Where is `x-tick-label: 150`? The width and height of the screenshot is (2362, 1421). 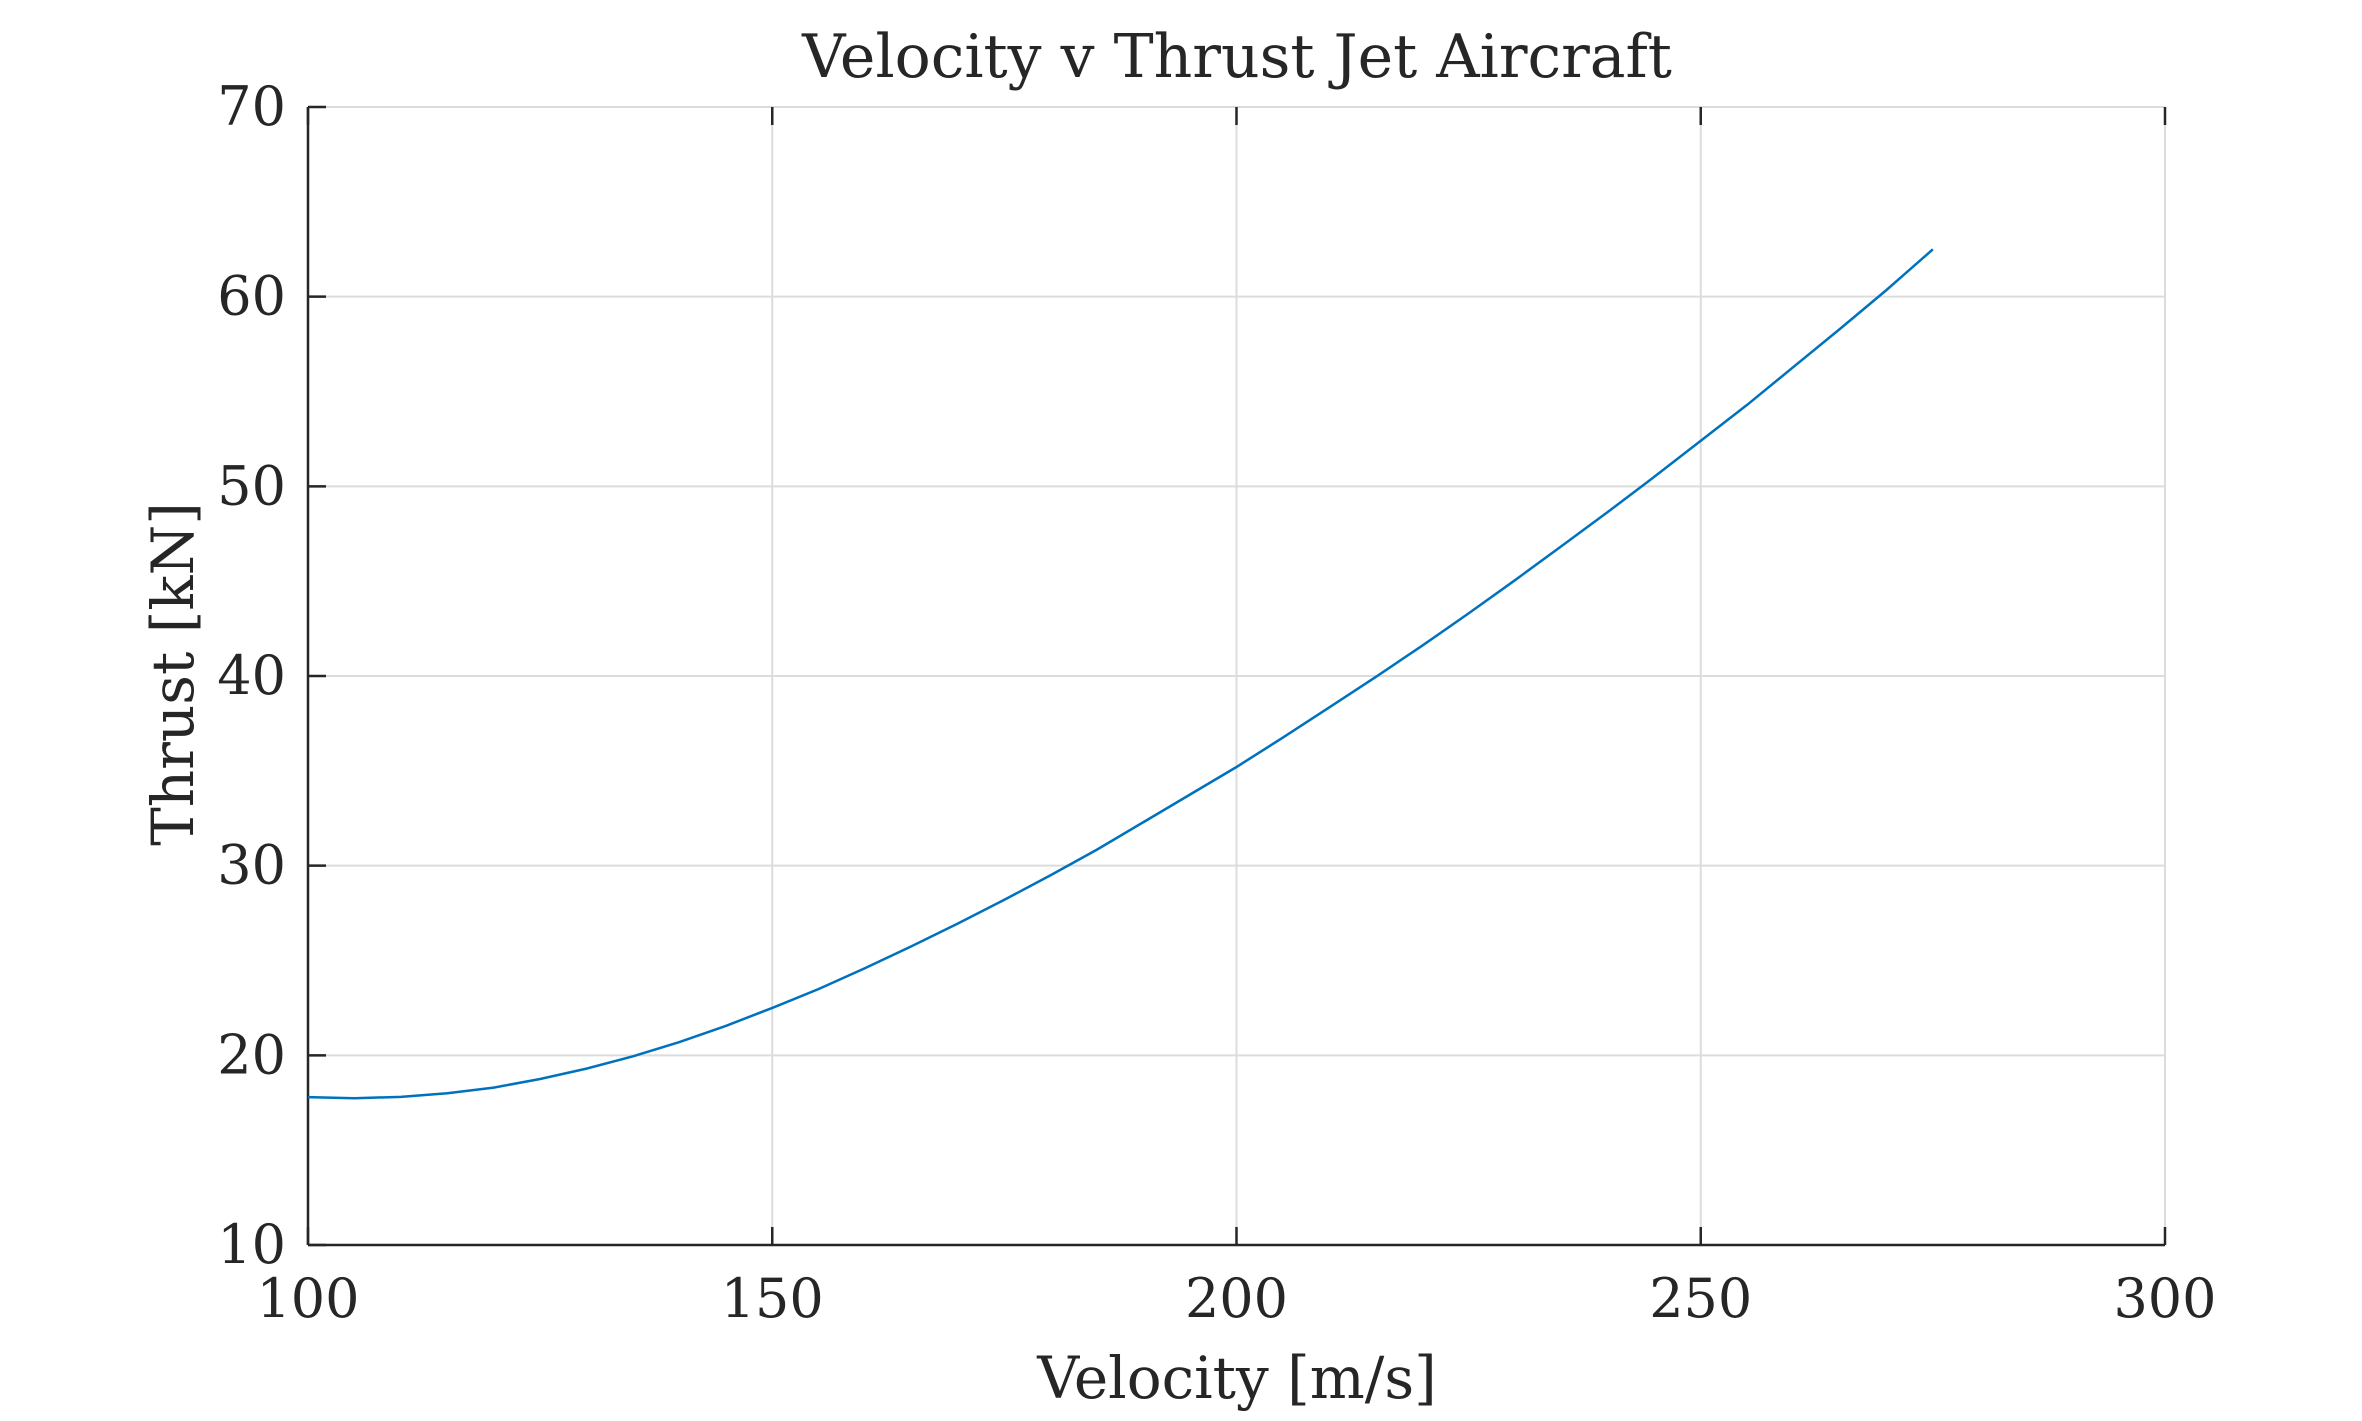
x-tick-label: 150 is located at coordinates (772, 1298).